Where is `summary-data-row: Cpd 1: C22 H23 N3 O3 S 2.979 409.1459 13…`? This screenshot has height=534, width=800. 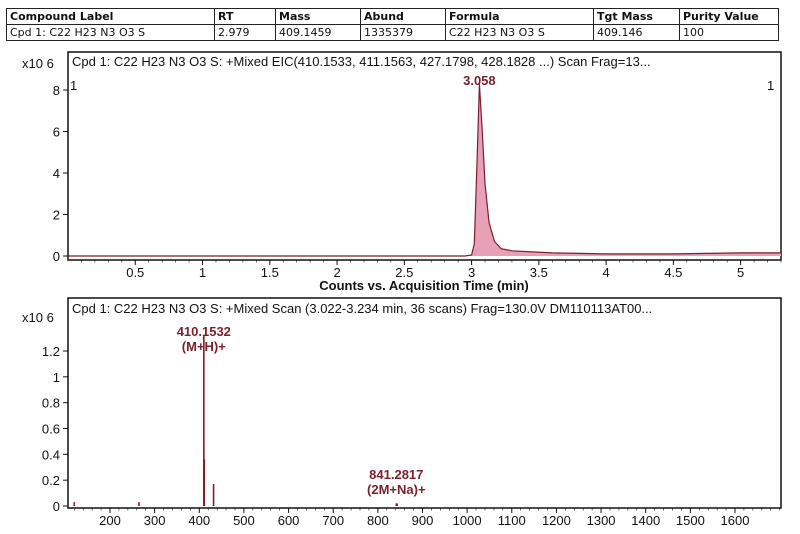 summary-data-row: Cpd 1: C22 H23 N3 O3 S 2.979 409.1459 13… is located at coordinates (392, 32).